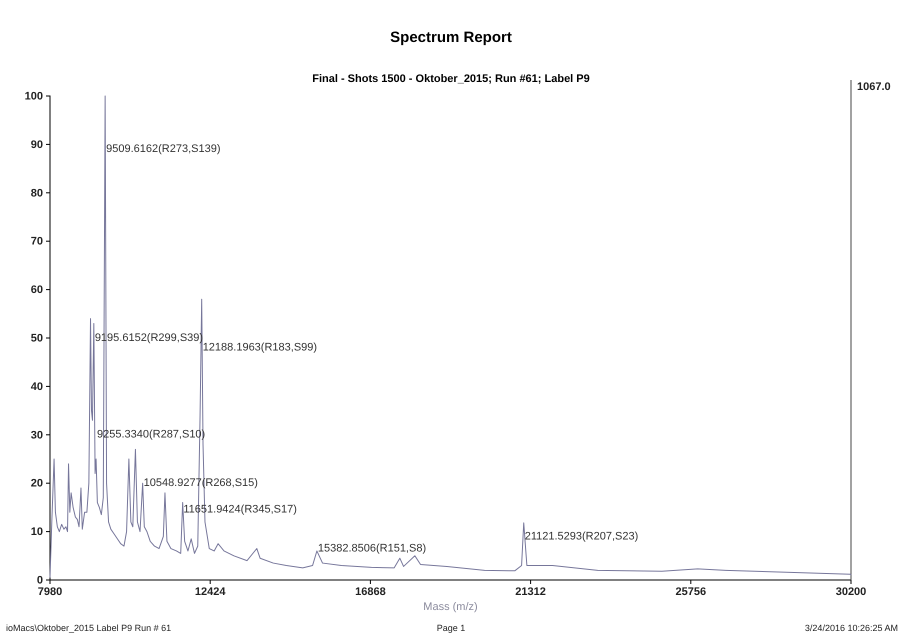  What do you see at coordinates (36, 193) in the screenshot?
I see `y-tick-label: 80` at bounding box center [36, 193].